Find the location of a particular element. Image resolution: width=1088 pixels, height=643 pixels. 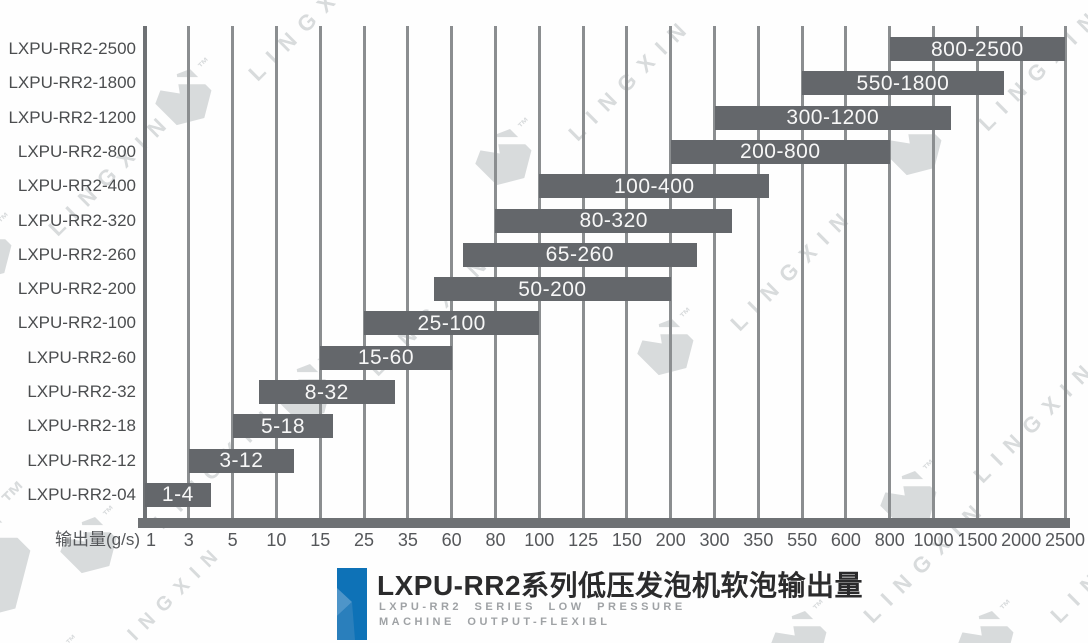

range-bar: 5-18 is located at coordinates (283, 426).